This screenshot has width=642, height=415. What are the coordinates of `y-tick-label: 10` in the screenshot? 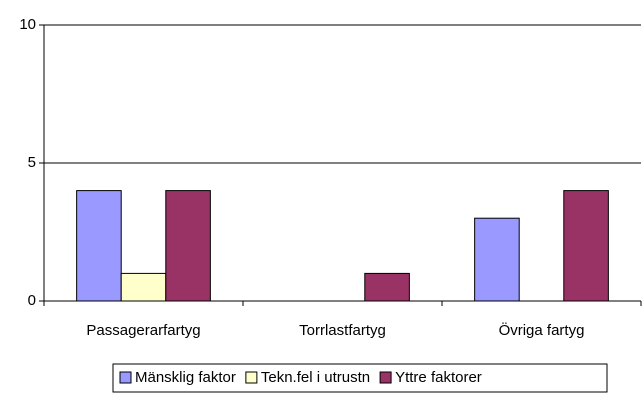 It's located at (27, 24).